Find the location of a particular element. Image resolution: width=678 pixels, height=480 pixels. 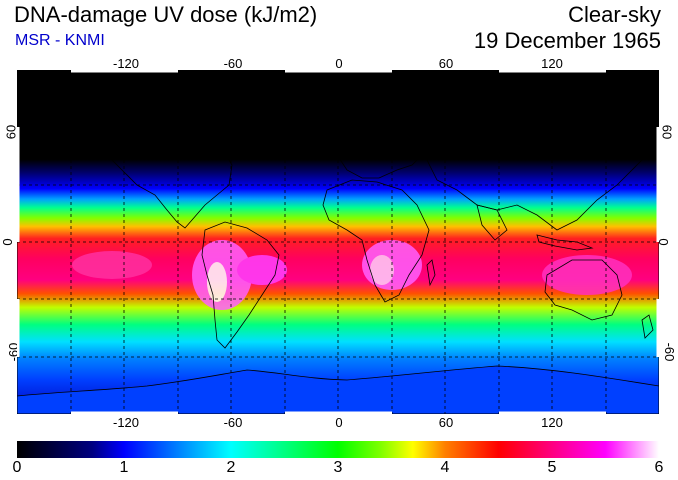

colorbar-label: 5 is located at coordinates (552, 467).